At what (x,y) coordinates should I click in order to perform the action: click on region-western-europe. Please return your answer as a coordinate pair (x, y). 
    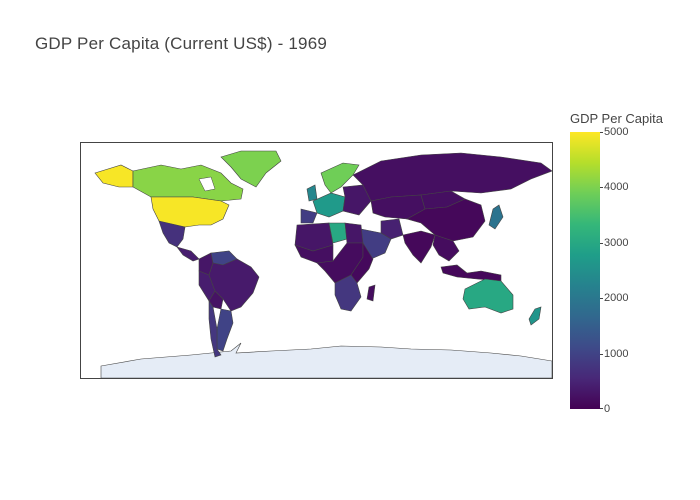
    Looking at the image, I should click on (329, 205).